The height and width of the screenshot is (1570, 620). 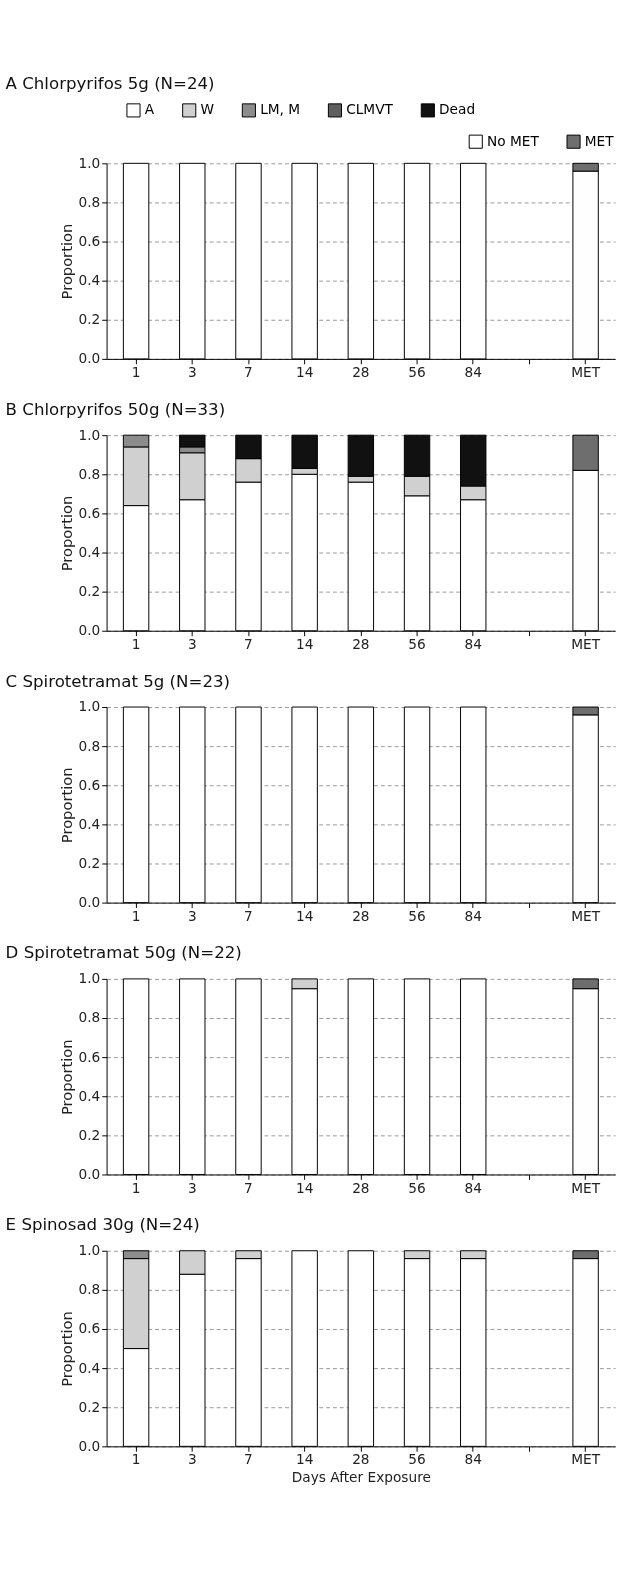 What do you see at coordinates (370, 109) in the screenshot?
I see `legend-label: CLMVT` at bounding box center [370, 109].